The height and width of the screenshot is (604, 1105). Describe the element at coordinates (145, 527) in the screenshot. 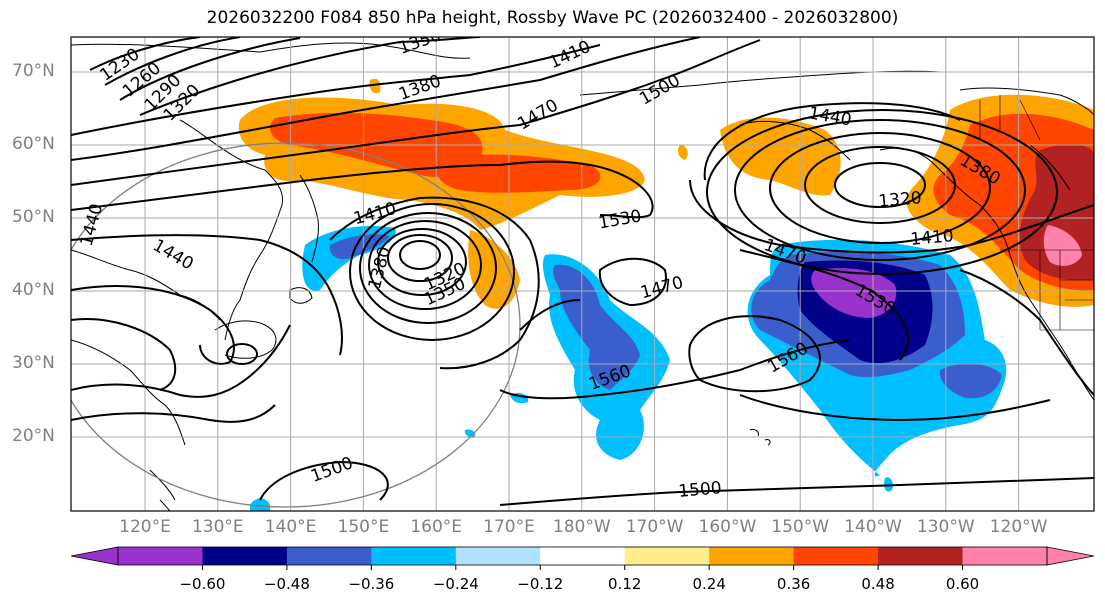

I see `longitude-label: 120°E` at that location.